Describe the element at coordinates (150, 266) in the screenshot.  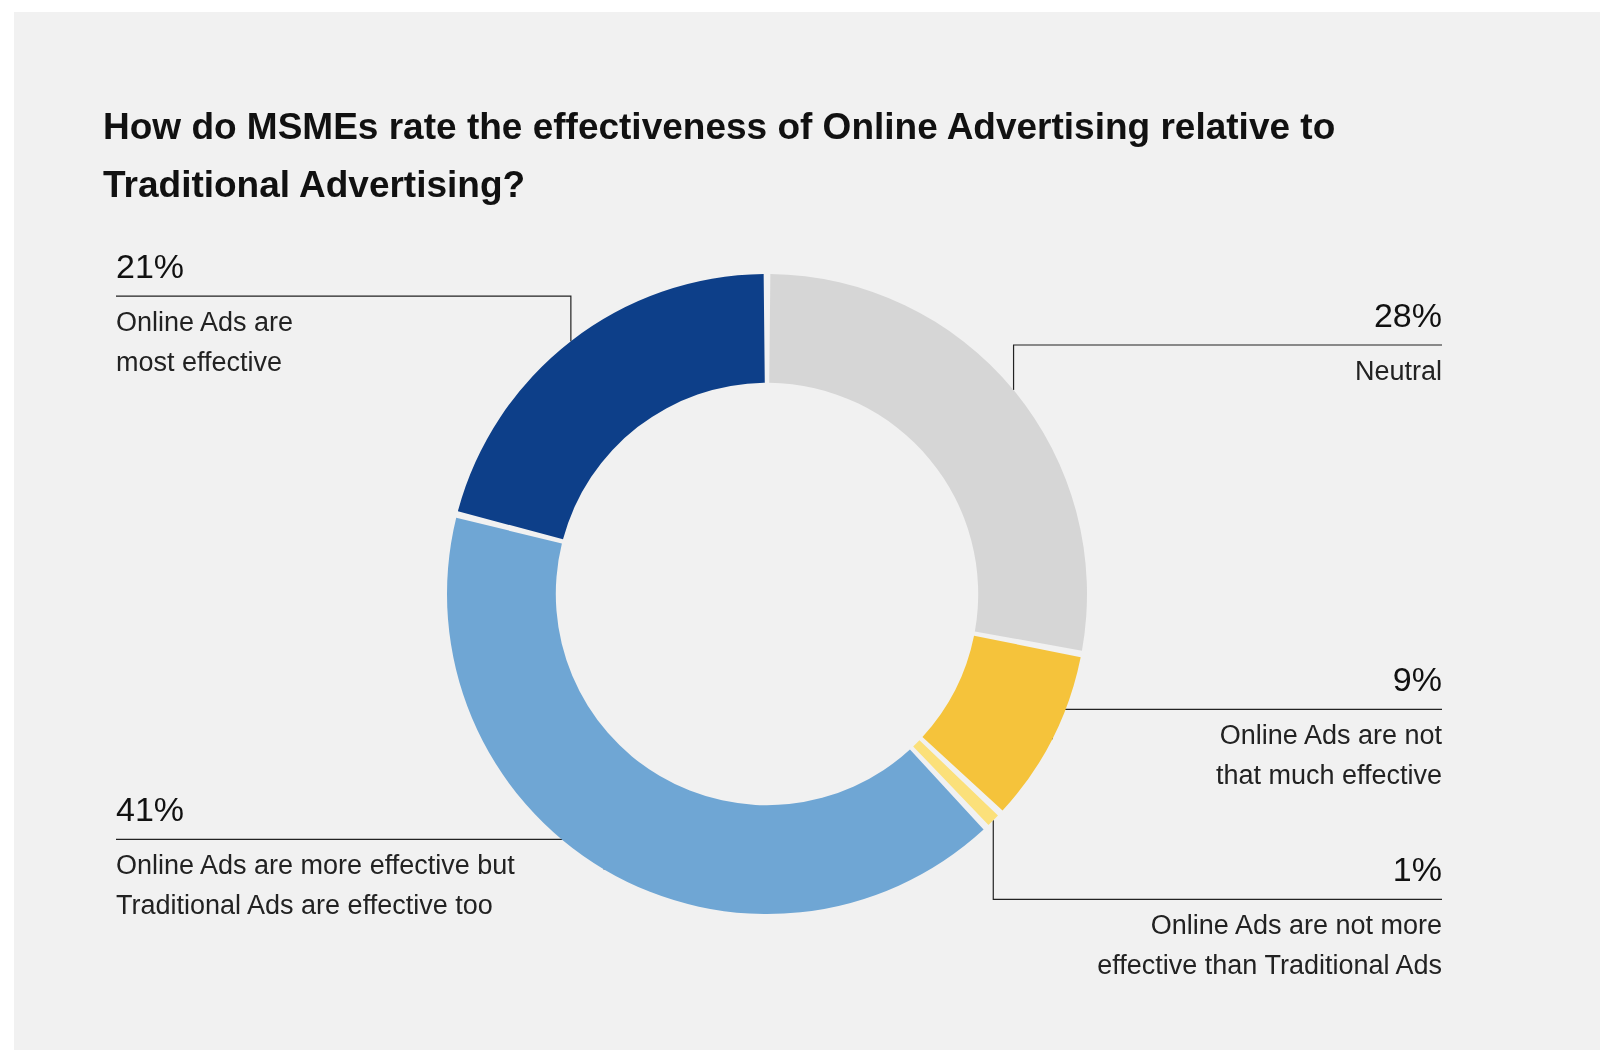
I see `data-label: 21%` at that location.